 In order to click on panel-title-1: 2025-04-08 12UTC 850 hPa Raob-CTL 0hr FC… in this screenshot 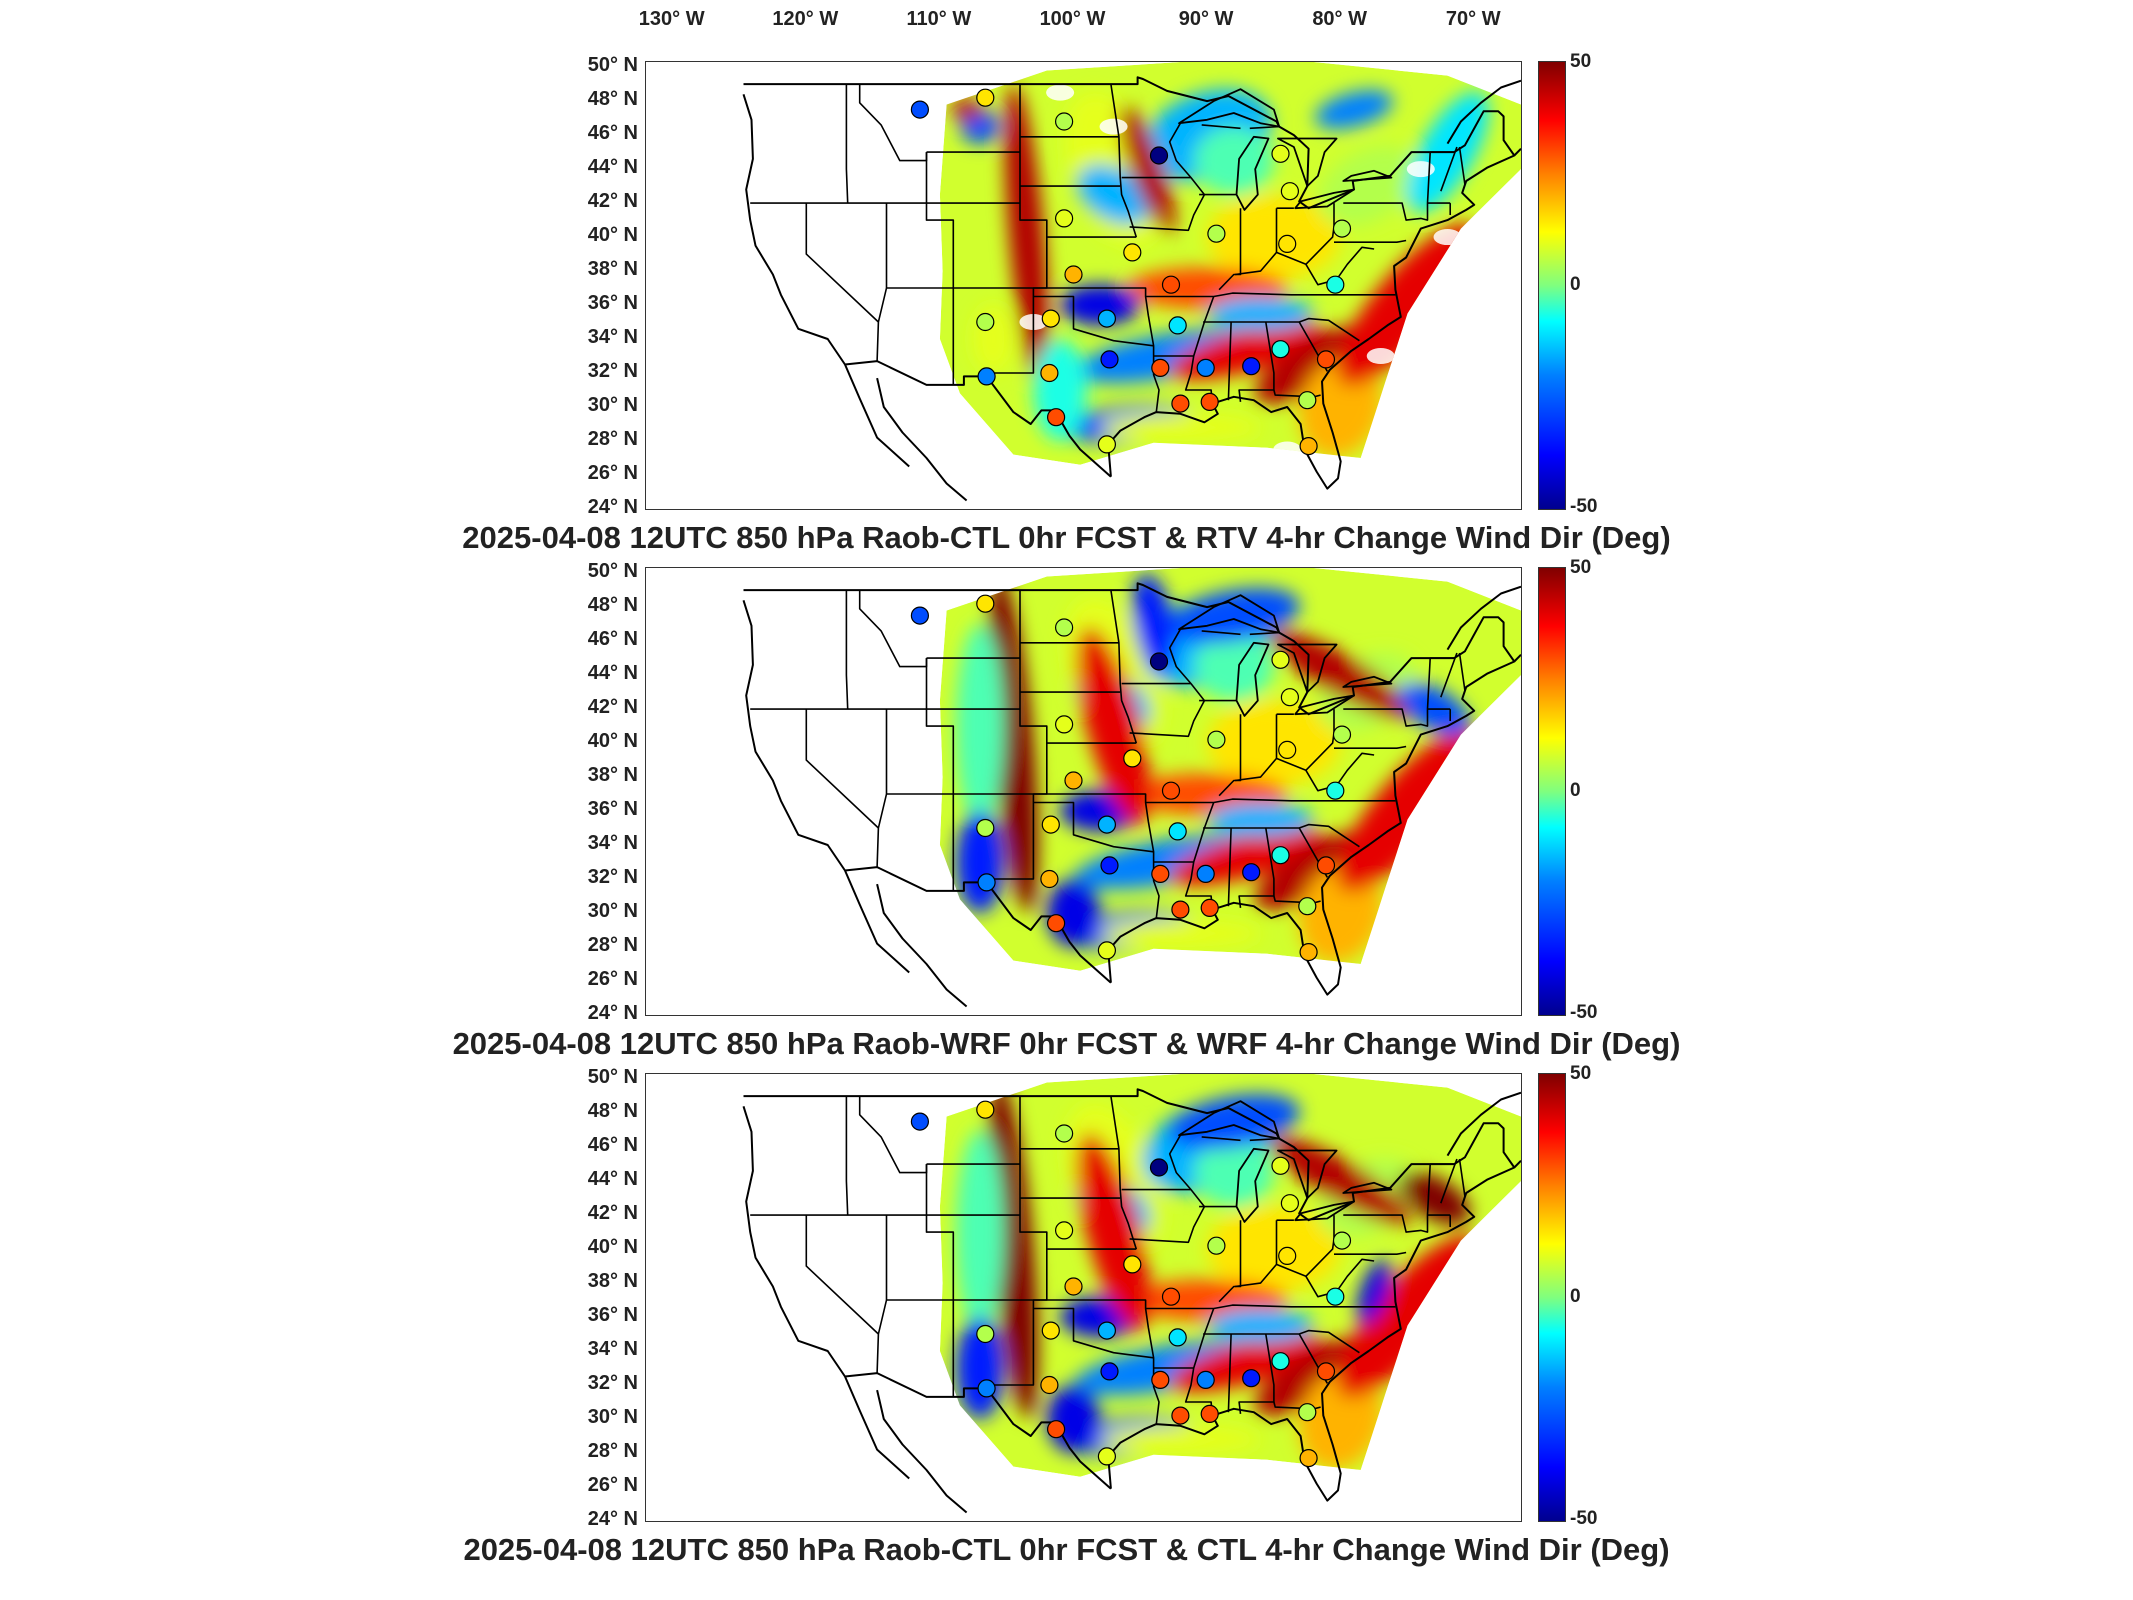, I will do `click(1066, 537)`.